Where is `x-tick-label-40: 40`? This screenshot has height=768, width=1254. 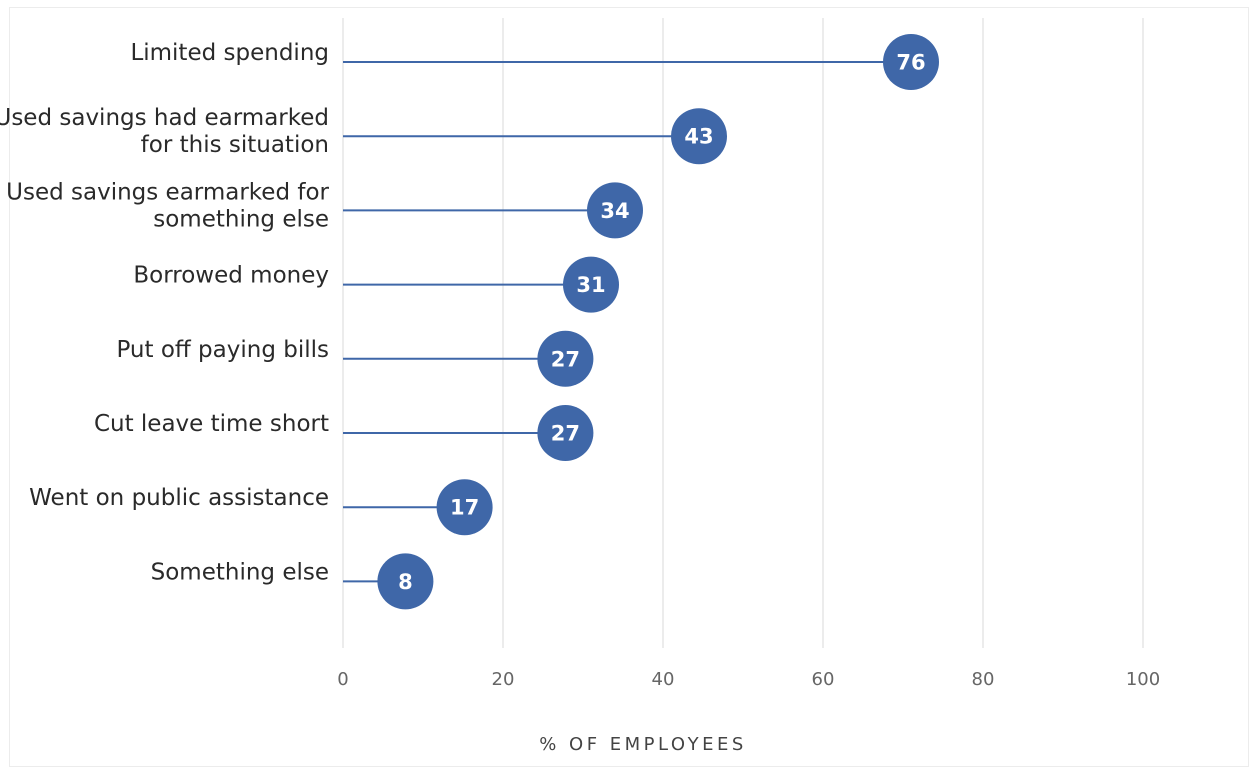 x-tick-label-40: 40 is located at coordinates (663, 679).